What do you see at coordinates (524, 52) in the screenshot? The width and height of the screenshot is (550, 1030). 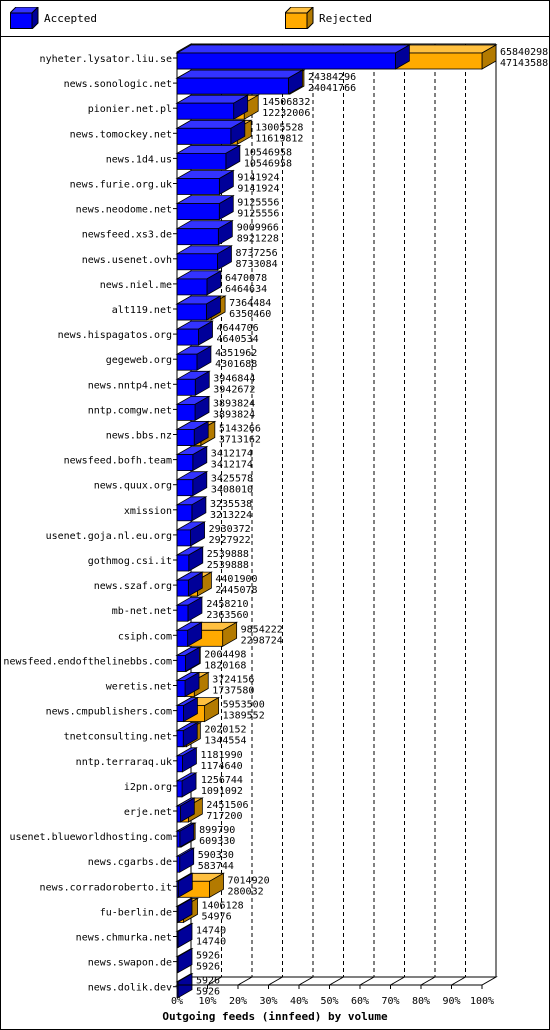 I see `data-label-offered: 65840298` at bounding box center [524, 52].